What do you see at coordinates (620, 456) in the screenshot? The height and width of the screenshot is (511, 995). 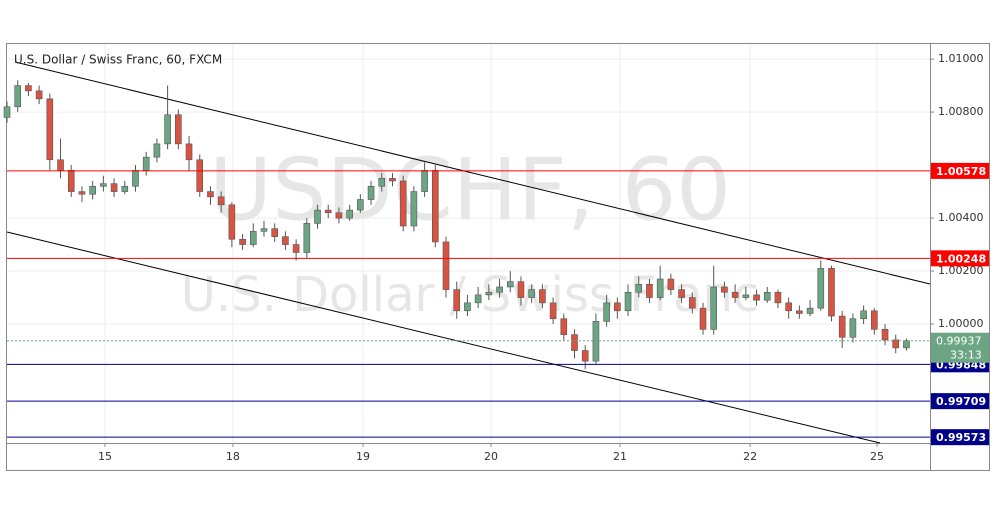 I see `x-tick-label: 21` at bounding box center [620, 456].